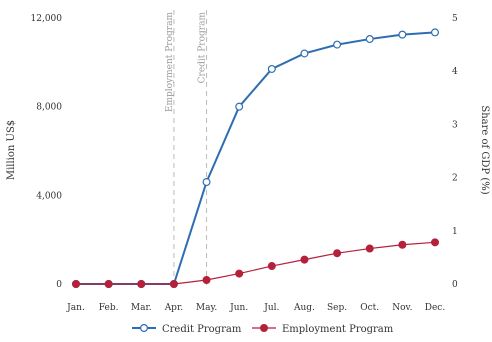 The image size is (492, 342). What do you see at coordinates (455, 232) in the screenshot?
I see `y2-tick-label: 1` at bounding box center [455, 232].